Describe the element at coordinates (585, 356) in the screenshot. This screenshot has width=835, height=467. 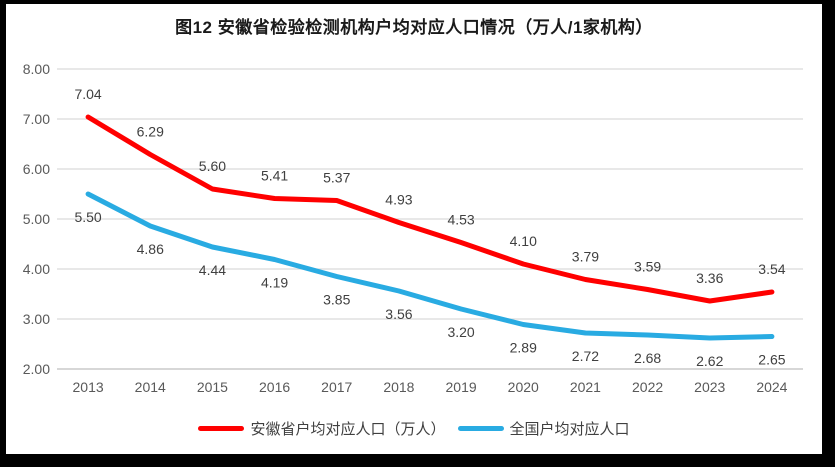
I see `data-label: 2.72` at that location.